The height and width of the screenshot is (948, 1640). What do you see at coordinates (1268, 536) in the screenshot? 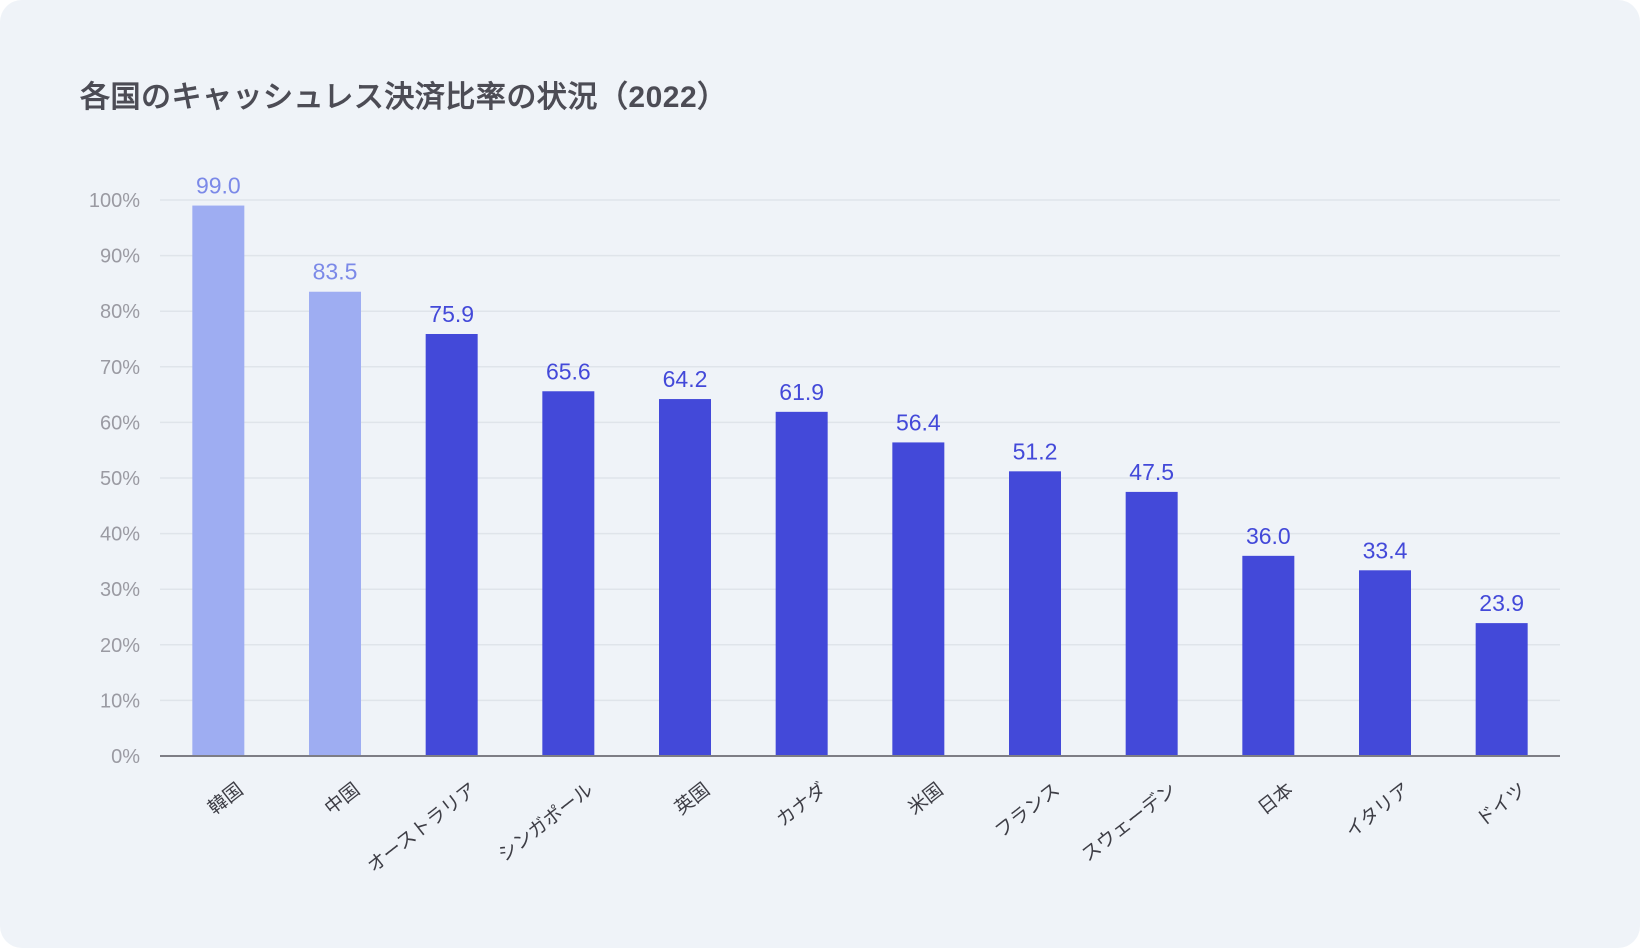
I see `data-label: 36.0` at bounding box center [1268, 536].